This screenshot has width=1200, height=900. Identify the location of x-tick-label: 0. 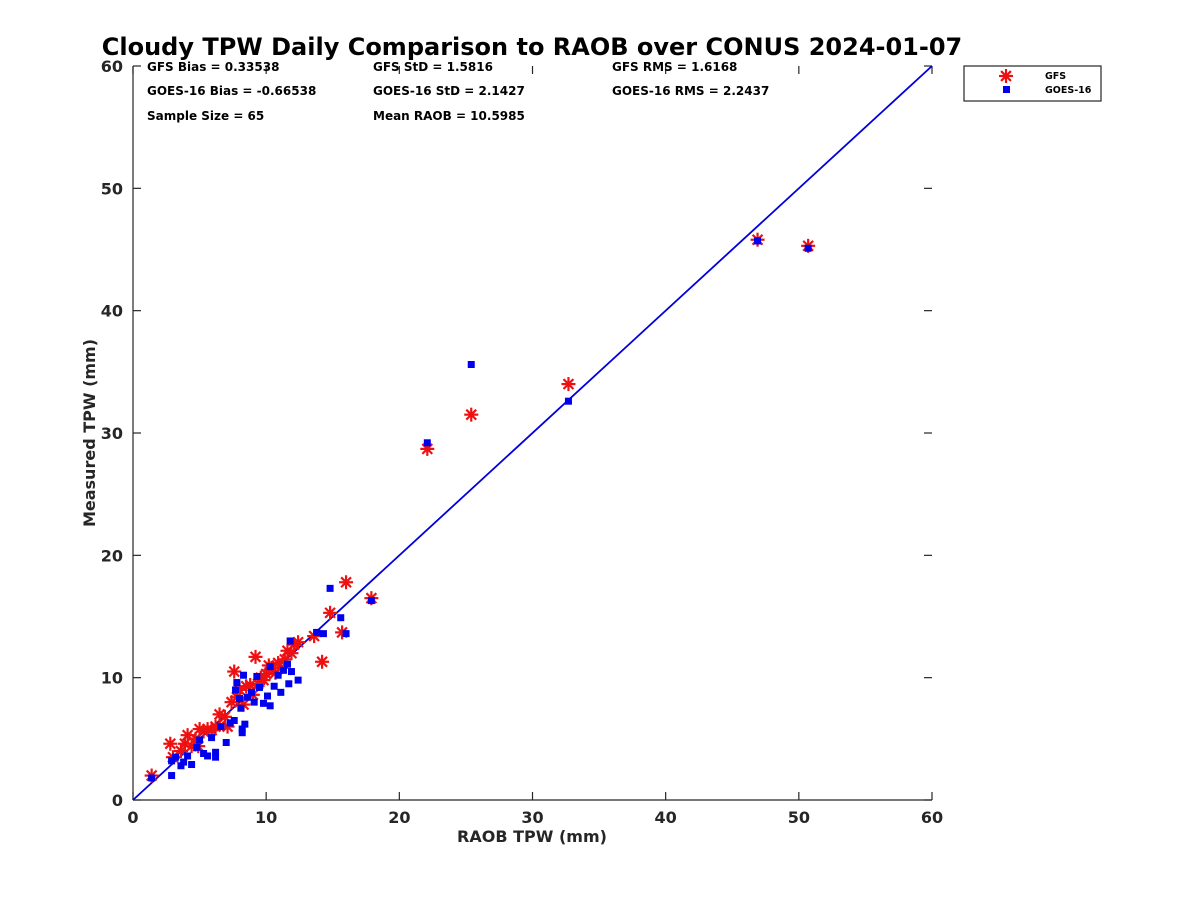
(132, 817).